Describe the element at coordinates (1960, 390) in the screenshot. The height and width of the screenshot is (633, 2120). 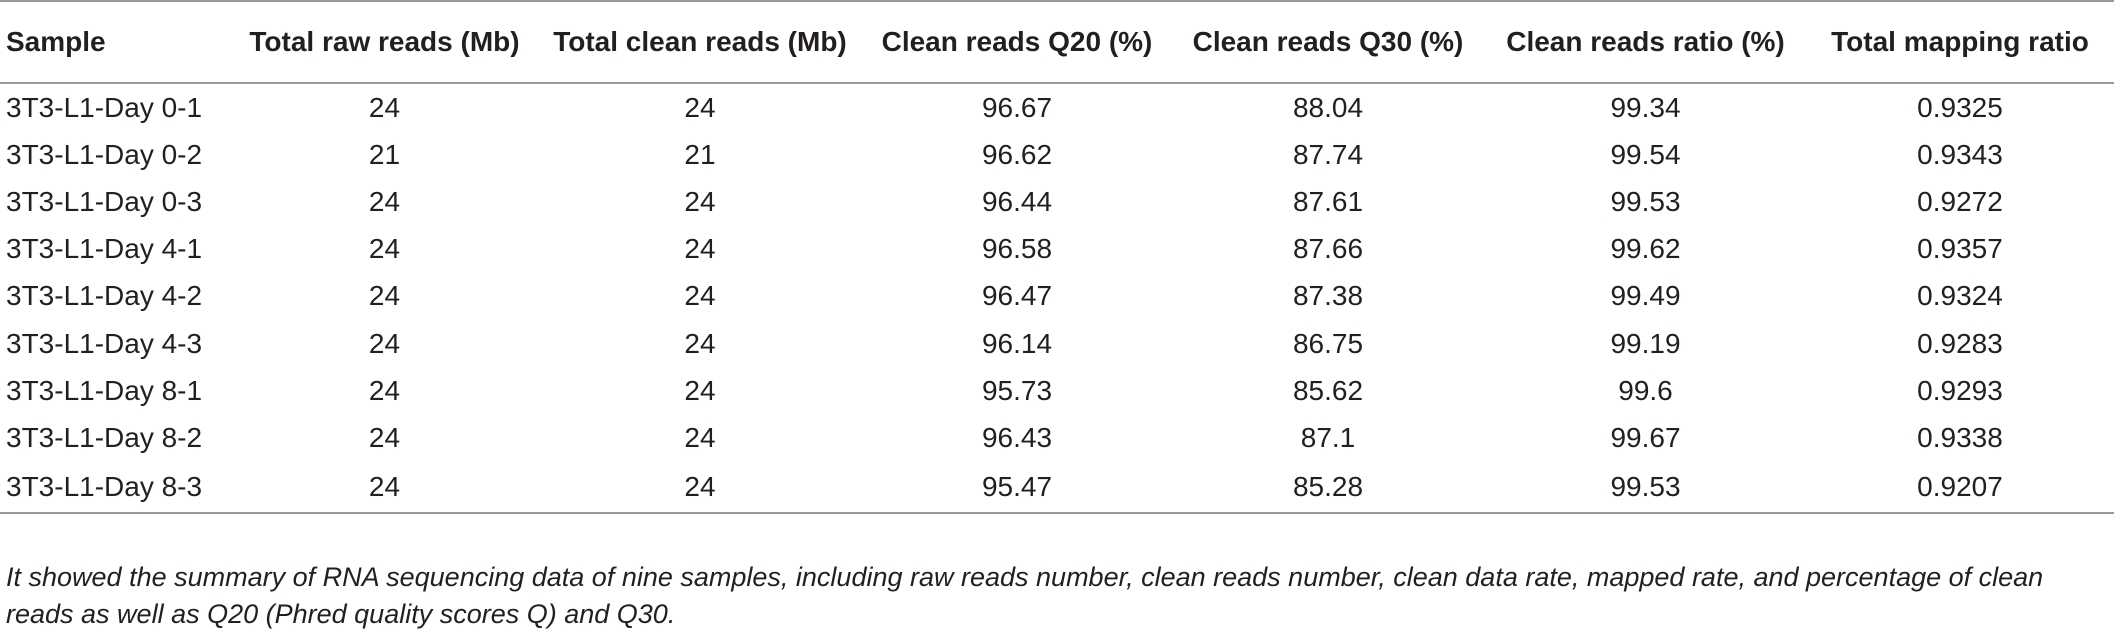
I see `cell-total-mapping-ratio: 0.9293` at that location.